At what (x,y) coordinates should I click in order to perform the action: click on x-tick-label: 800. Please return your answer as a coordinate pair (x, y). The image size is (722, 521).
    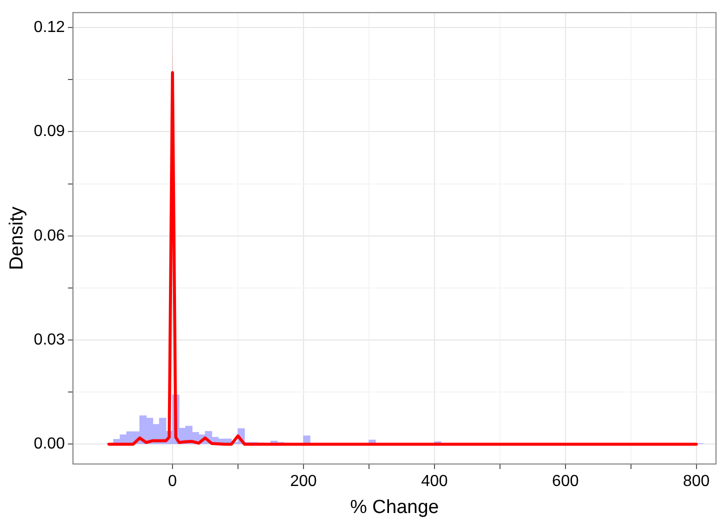
    Looking at the image, I should click on (696, 481).